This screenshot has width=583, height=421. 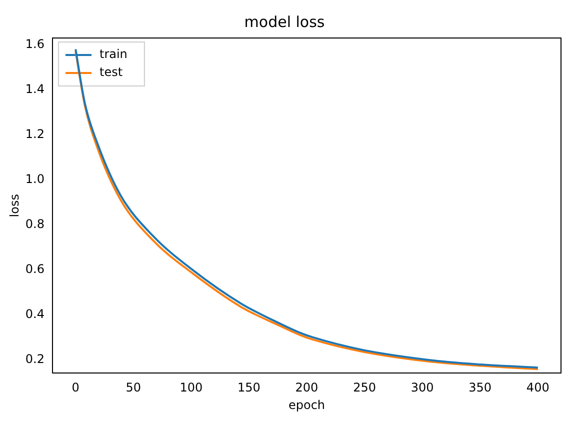 What do you see at coordinates (134, 387) in the screenshot?
I see `x-tick-label: 50` at bounding box center [134, 387].